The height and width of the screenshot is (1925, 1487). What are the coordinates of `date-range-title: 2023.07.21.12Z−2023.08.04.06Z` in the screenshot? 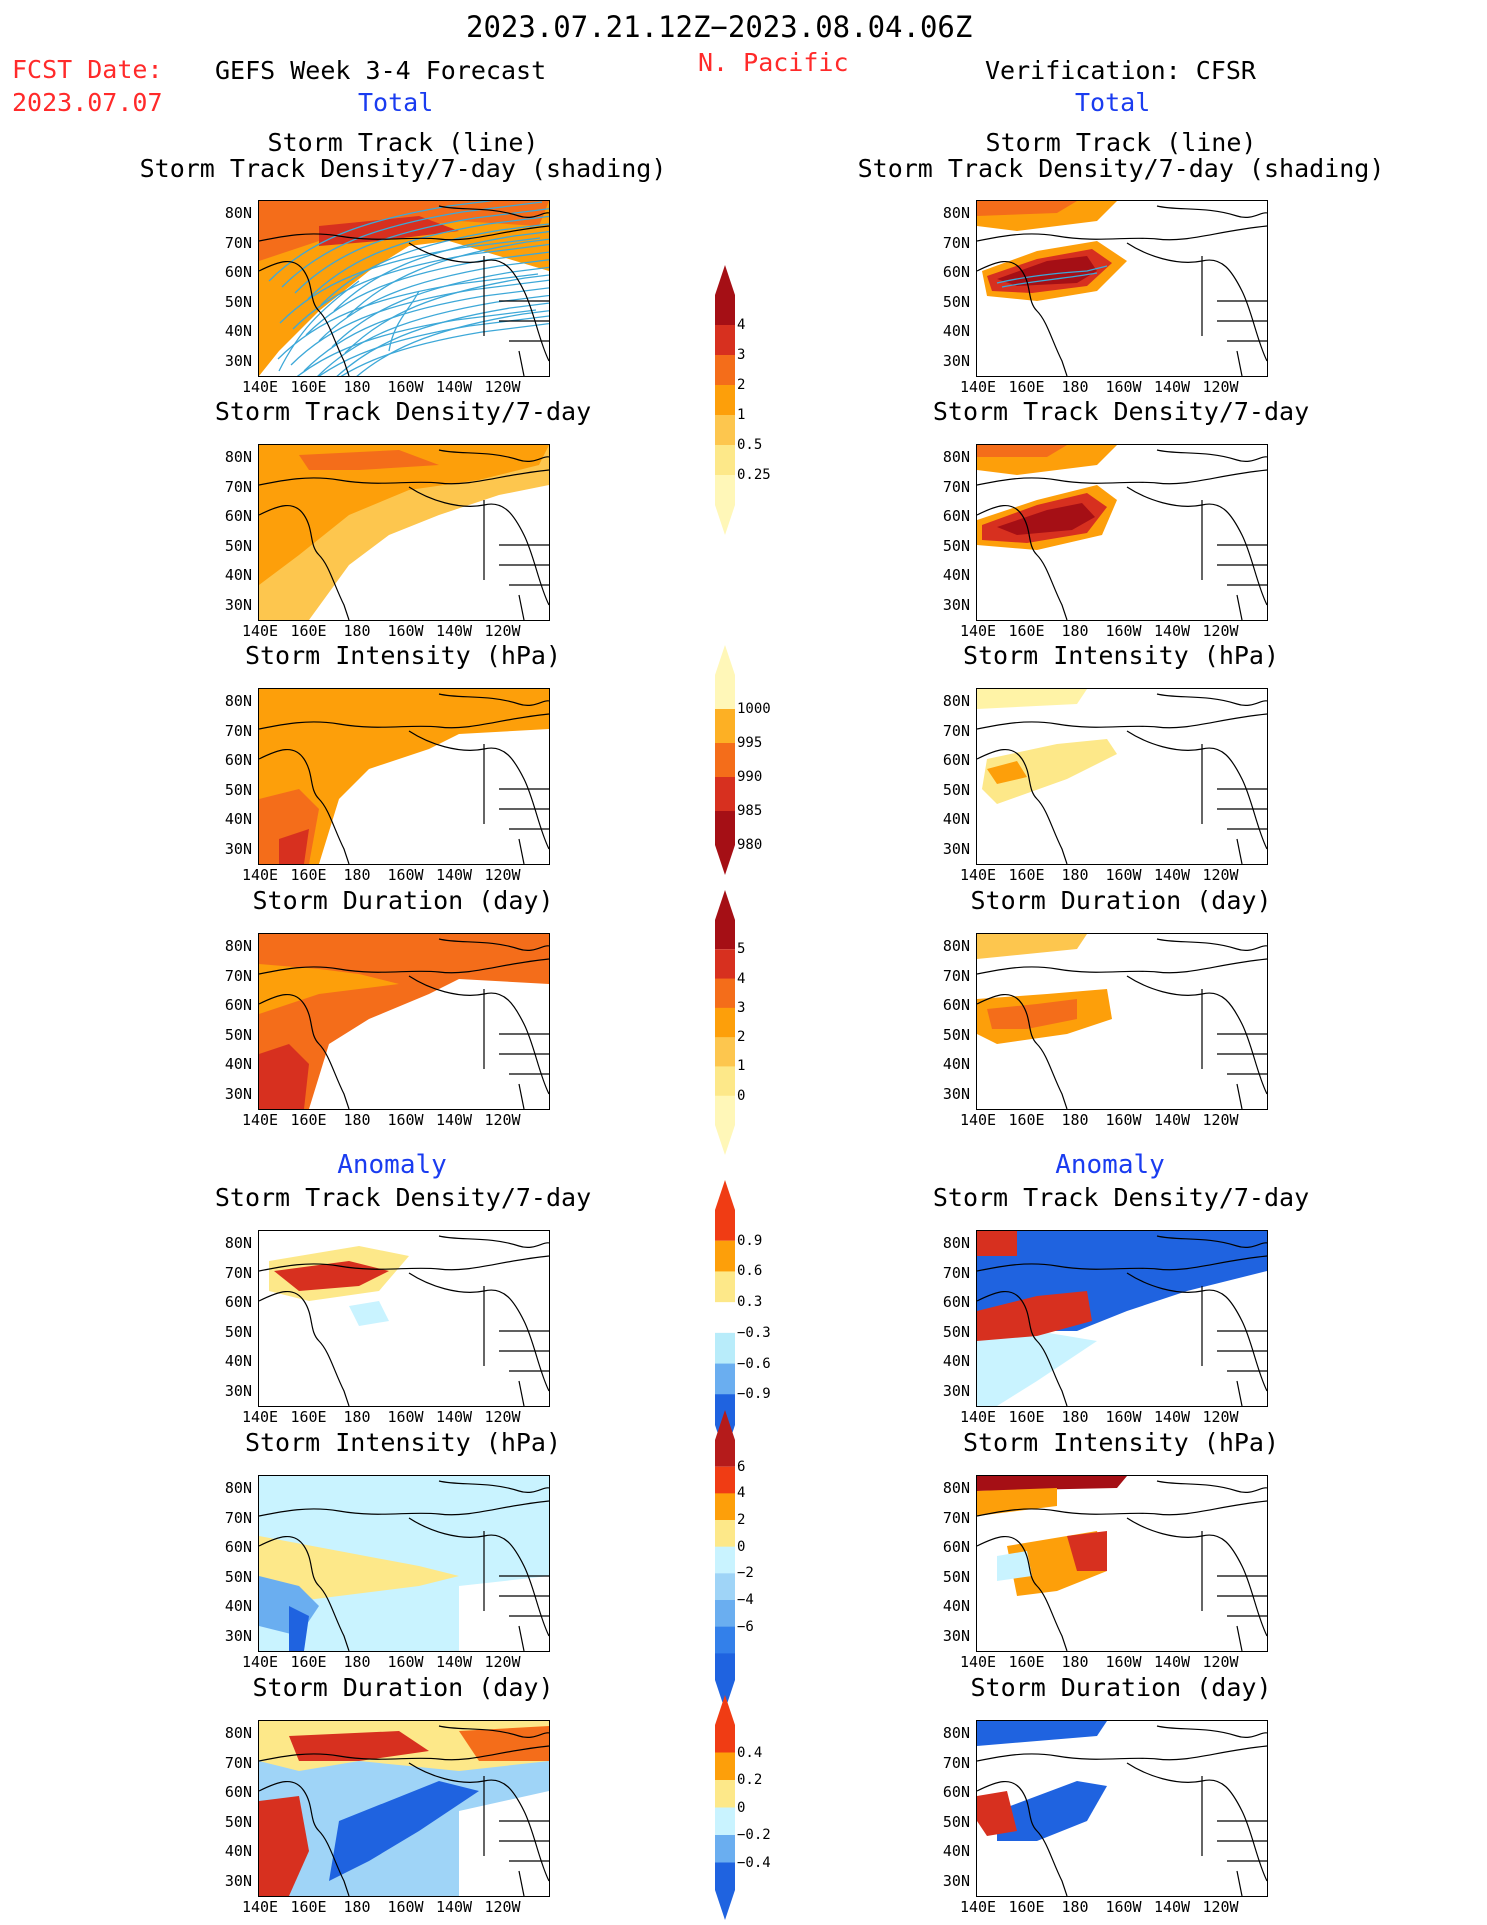 It's located at (719, 27).